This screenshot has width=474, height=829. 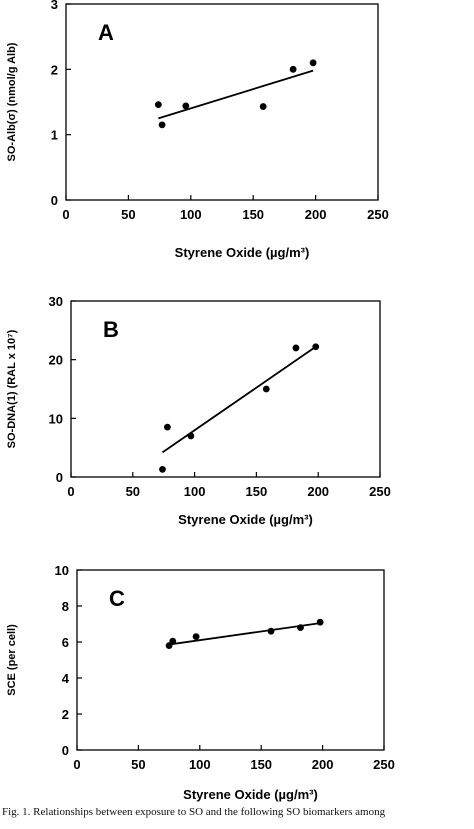 What do you see at coordinates (65, 214) in the screenshot?
I see `panel-a-x-tick-label: 0` at bounding box center [65, 214].